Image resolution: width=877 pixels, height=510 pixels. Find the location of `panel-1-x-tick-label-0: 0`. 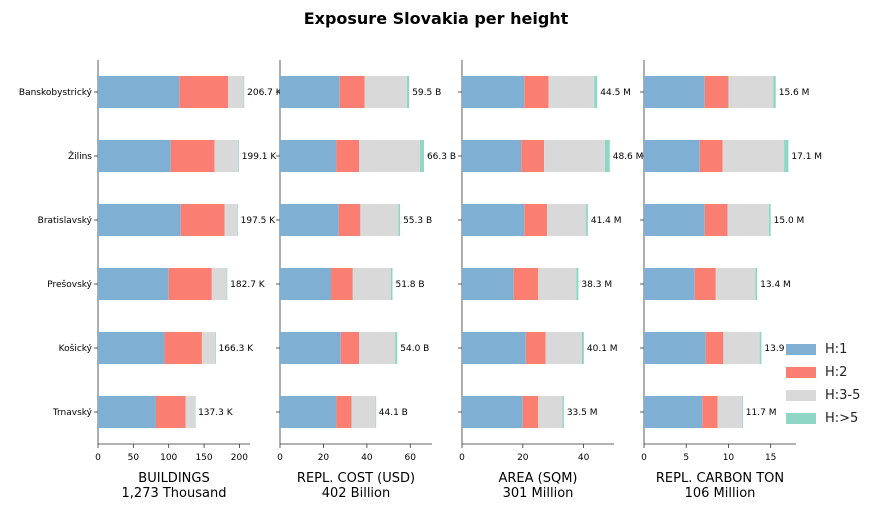

panel-1-x-tick-label-0: 0 is located at coordinates (98, 458).